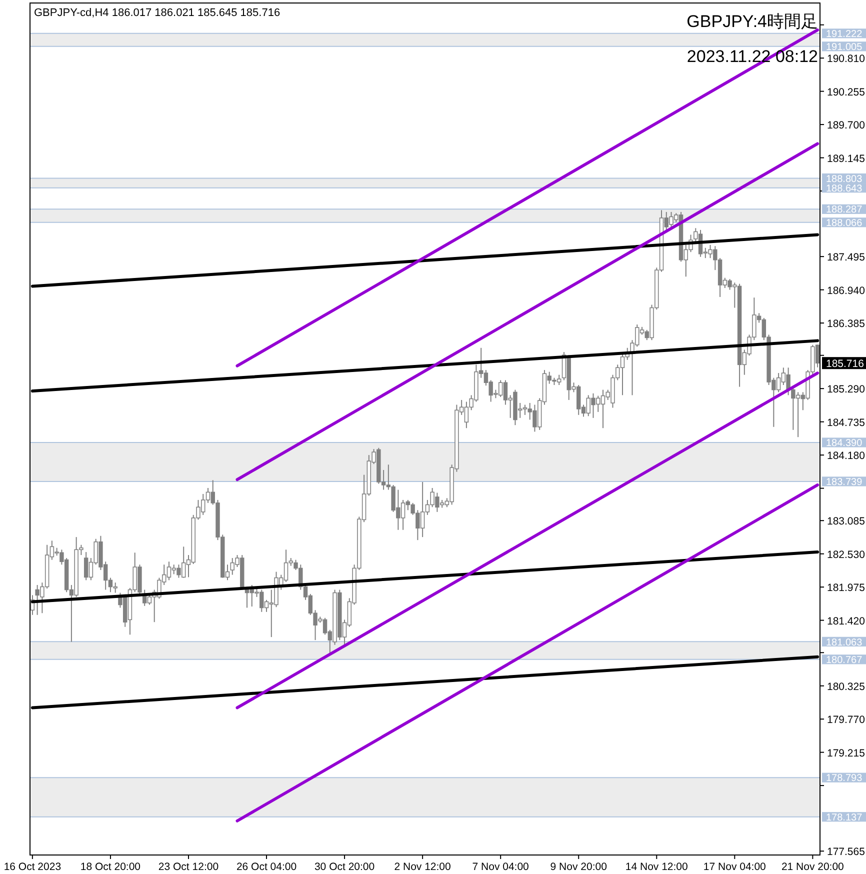 This screenshot has width=866, height=874. What do you see at coordinates (846, 456) in the screenshot?
I see `y-tick-label: 184.180` at bounding box center [846, 456].